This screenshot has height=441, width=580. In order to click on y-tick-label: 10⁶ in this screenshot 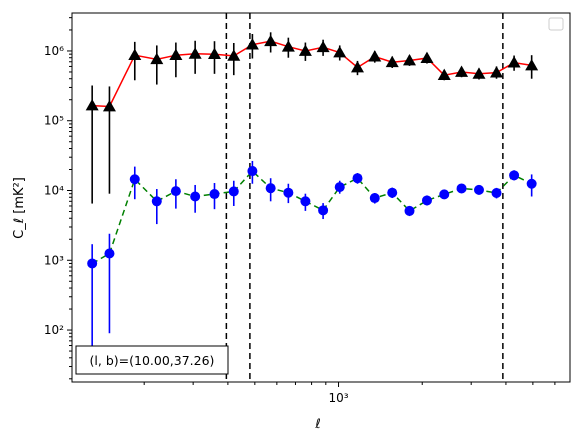, I will do `click(54, 51)`.